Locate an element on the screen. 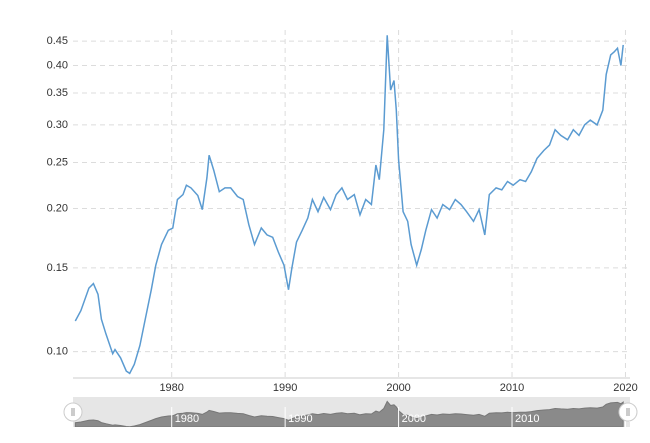 The image size is (650, 443). y-tick-label: 0.10 is located at coordinates (57, 352).